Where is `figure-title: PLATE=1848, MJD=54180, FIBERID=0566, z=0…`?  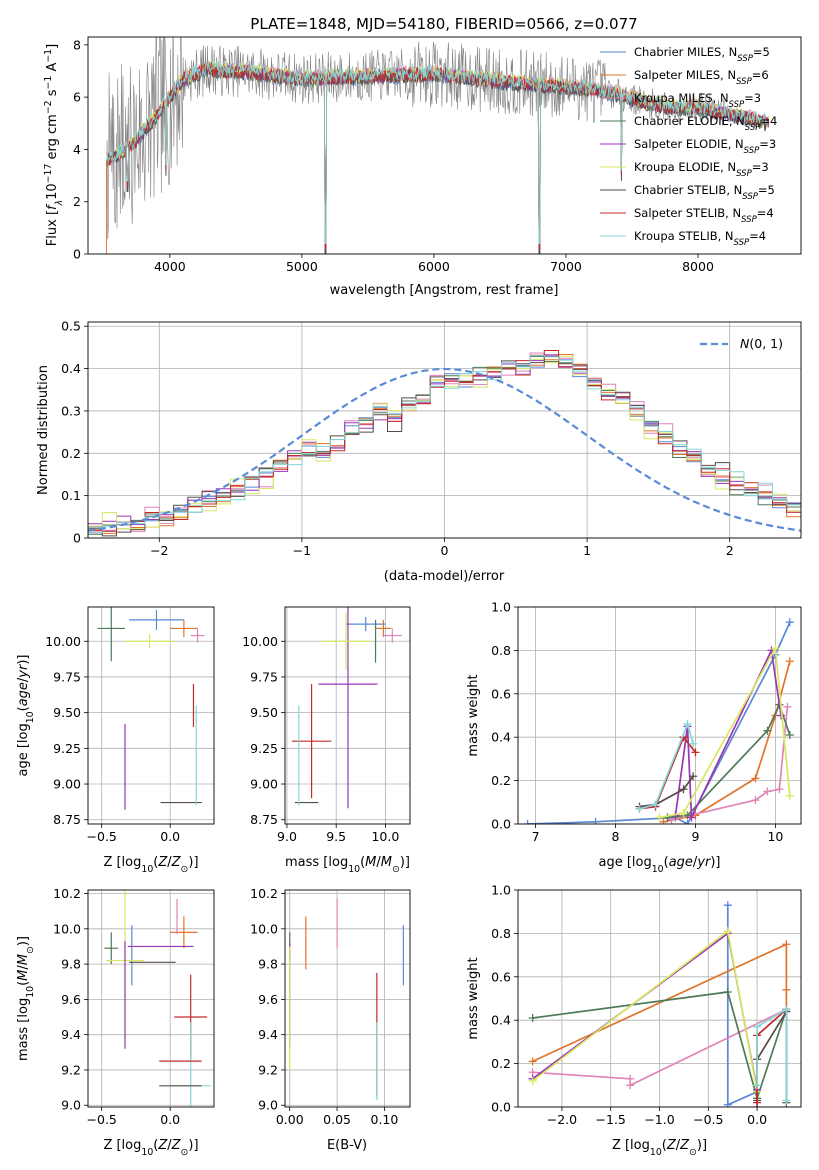
figure-title: PLATE=1848, MJD=54180, FIBERID=0566, z=0… is located at coordinates (443, 24).